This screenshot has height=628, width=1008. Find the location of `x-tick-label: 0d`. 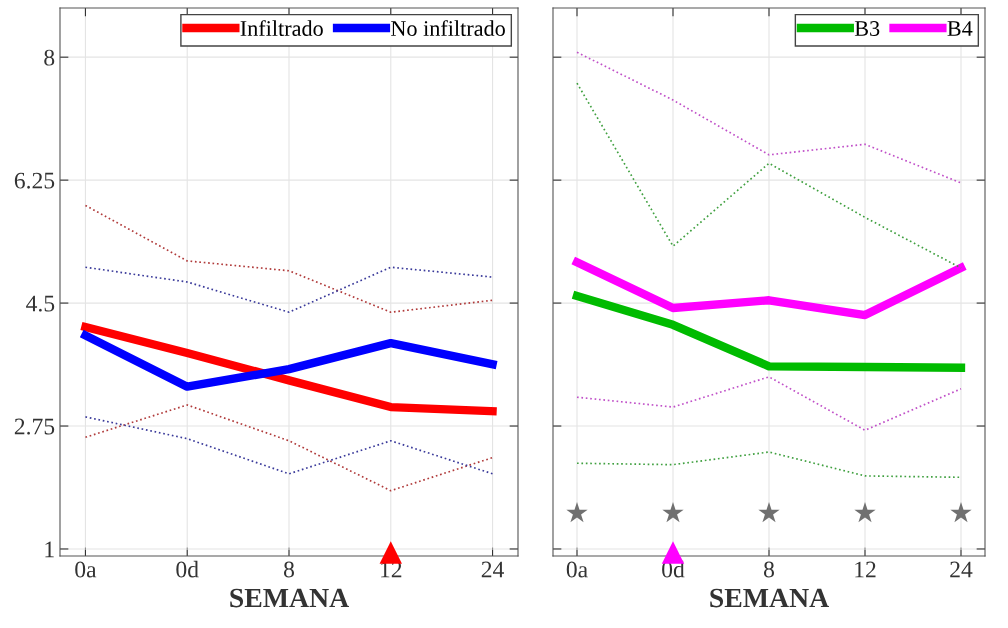

x-tick-label: 0d is located at coordinates (187, 569).